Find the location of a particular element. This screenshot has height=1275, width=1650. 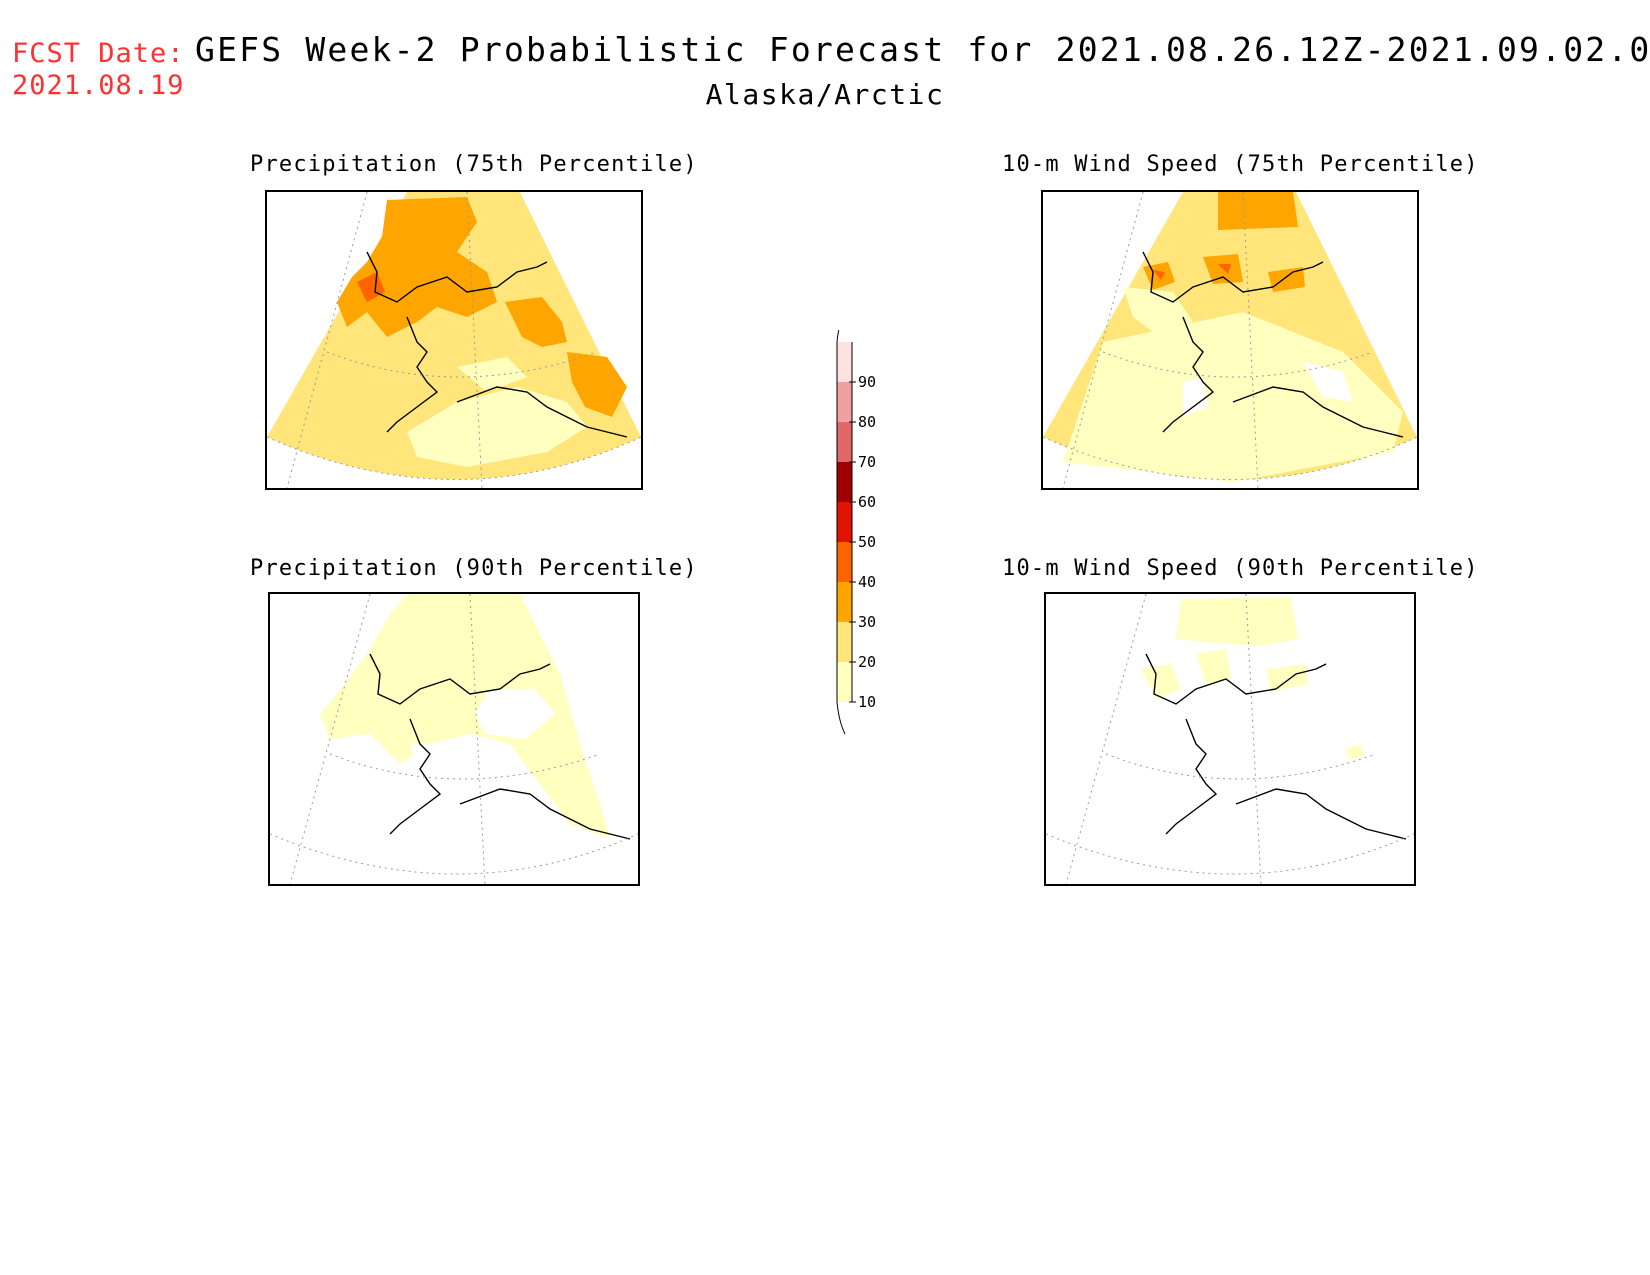

map-wind90 is located at coordinates (1230, 739).